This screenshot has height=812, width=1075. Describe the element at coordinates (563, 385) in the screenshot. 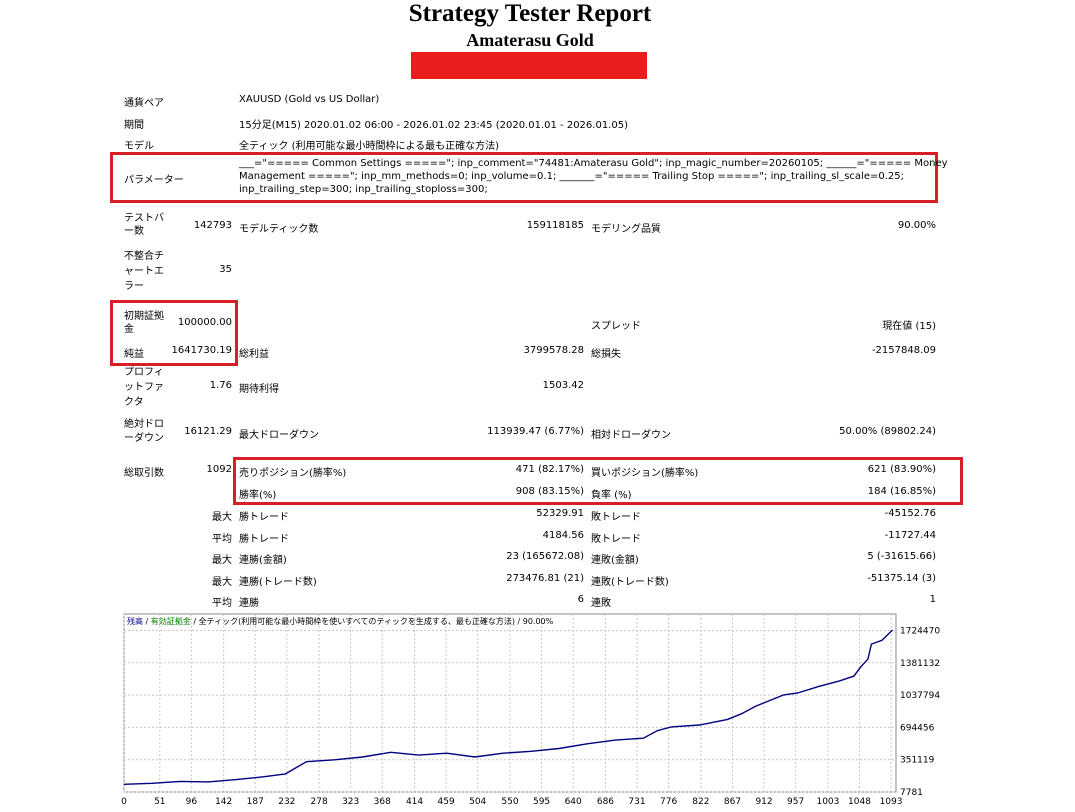

I see `expected-value: 1503.42` at that location.